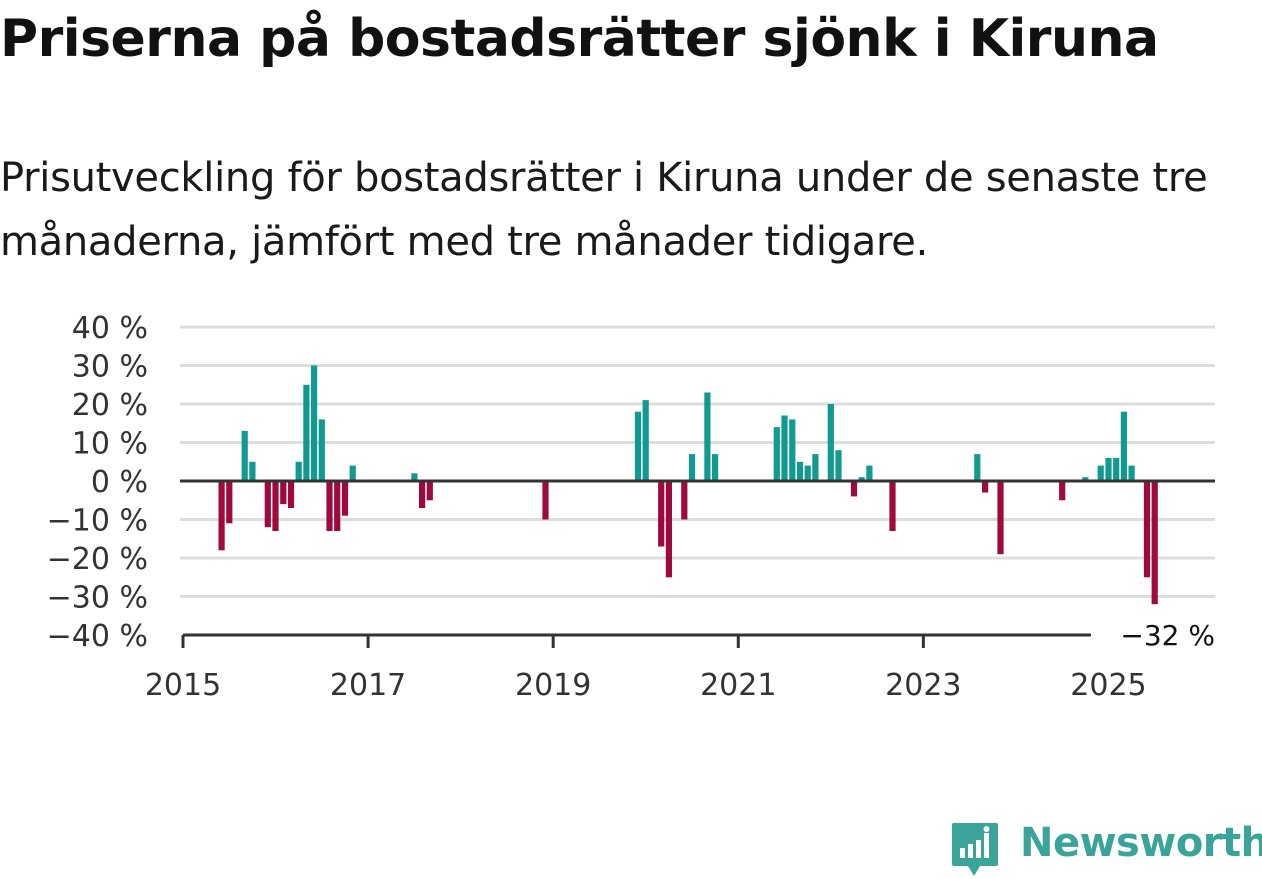  Describe the element at coordinates (579, 39) in the screenshot. I see `chart-title: Priserna på bostadsrätter sjönk i Kiruna` at that location.